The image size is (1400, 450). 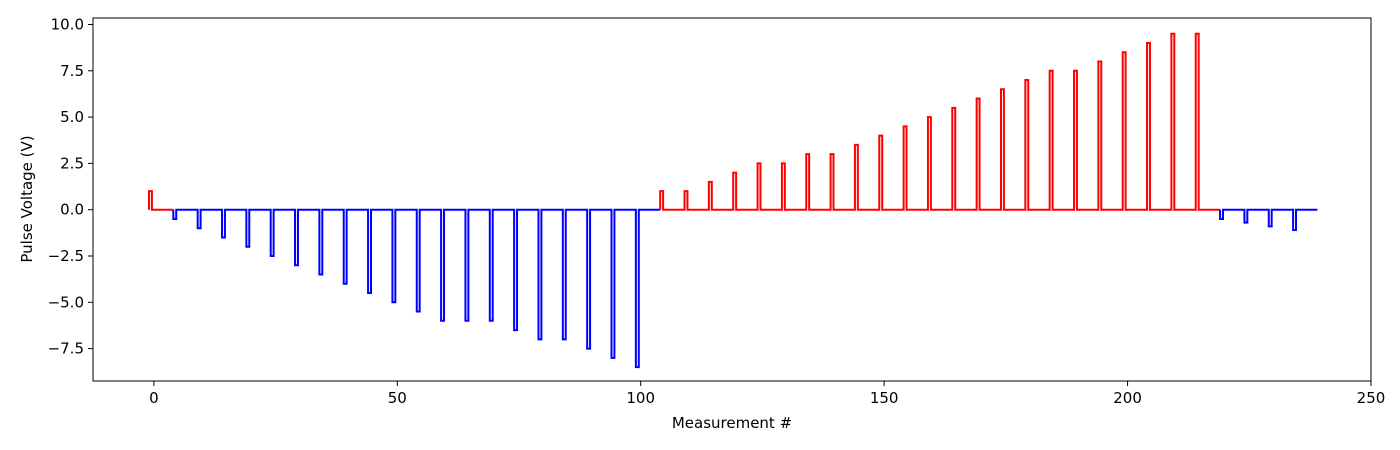 What do you see at coordinates (72, 210) in the screenshot?
I see `y-tick-label: 0.0` at bounding box center [72, 210].